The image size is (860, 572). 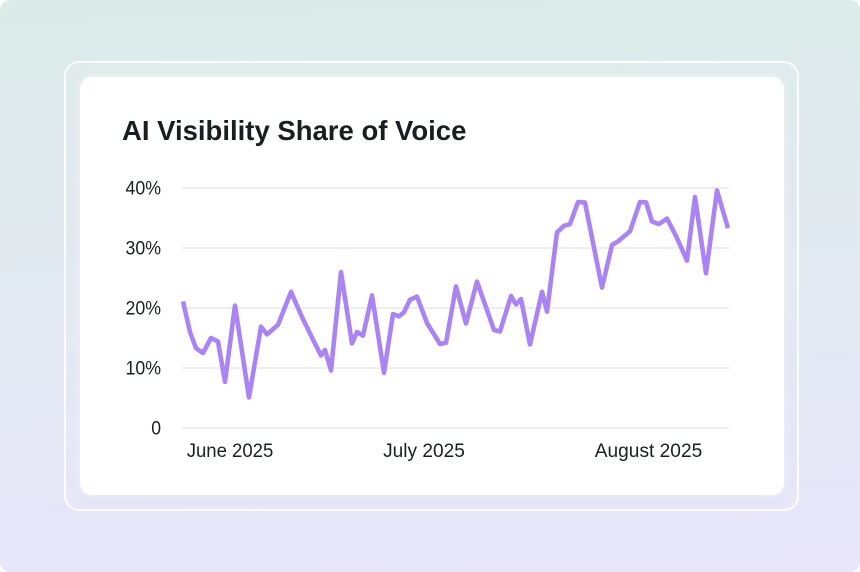 What do you see at coordinates (144, 369) in the screenshot?
I see `svg-text: 10%` at bounding box center [144, 369].